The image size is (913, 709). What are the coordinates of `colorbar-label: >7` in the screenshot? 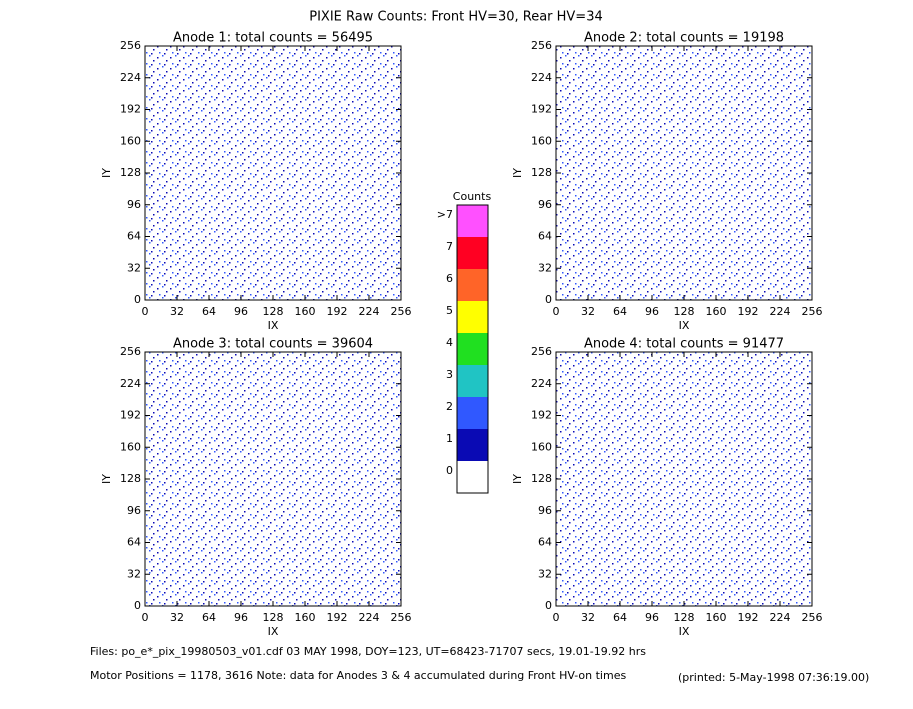 It's located at (445, 214).